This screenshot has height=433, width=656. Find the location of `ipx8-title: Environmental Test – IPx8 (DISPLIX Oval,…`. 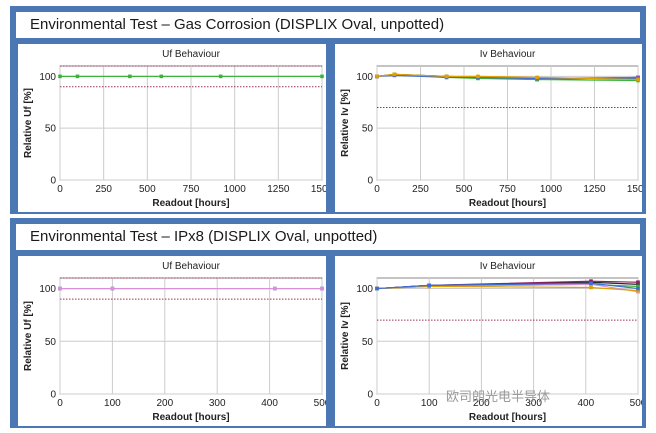

ipx8-title: Environmental Test – IPx8 (DISPLIX Oval,… is located at coordinates (328, 237).